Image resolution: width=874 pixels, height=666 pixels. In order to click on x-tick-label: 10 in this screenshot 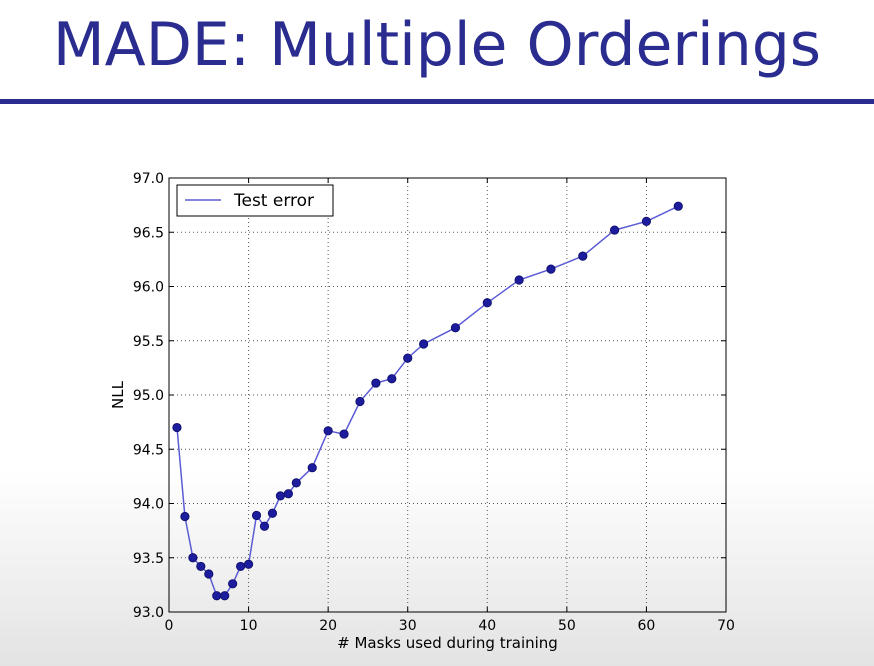, I will do `click(249, 626)`.